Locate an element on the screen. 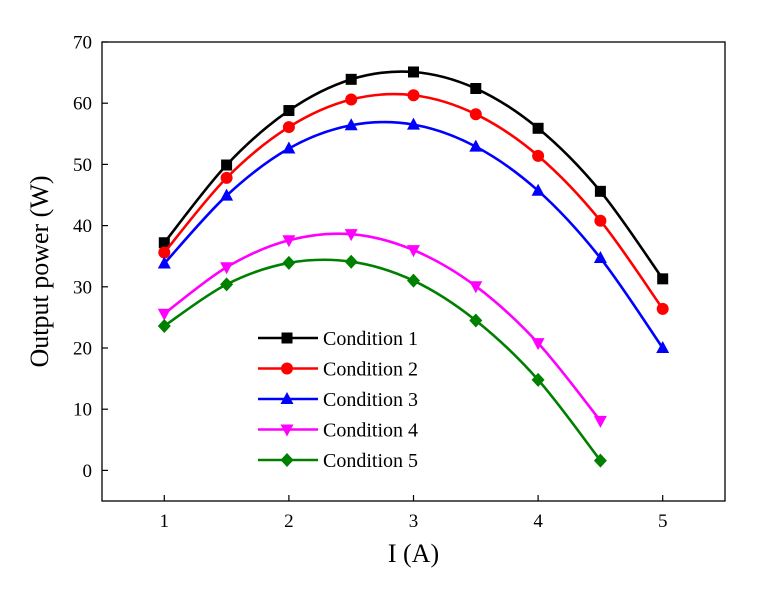 The width and height of the screenshot is (769, 590). y-tick-label: 40 is located at coordinates (82, 226).